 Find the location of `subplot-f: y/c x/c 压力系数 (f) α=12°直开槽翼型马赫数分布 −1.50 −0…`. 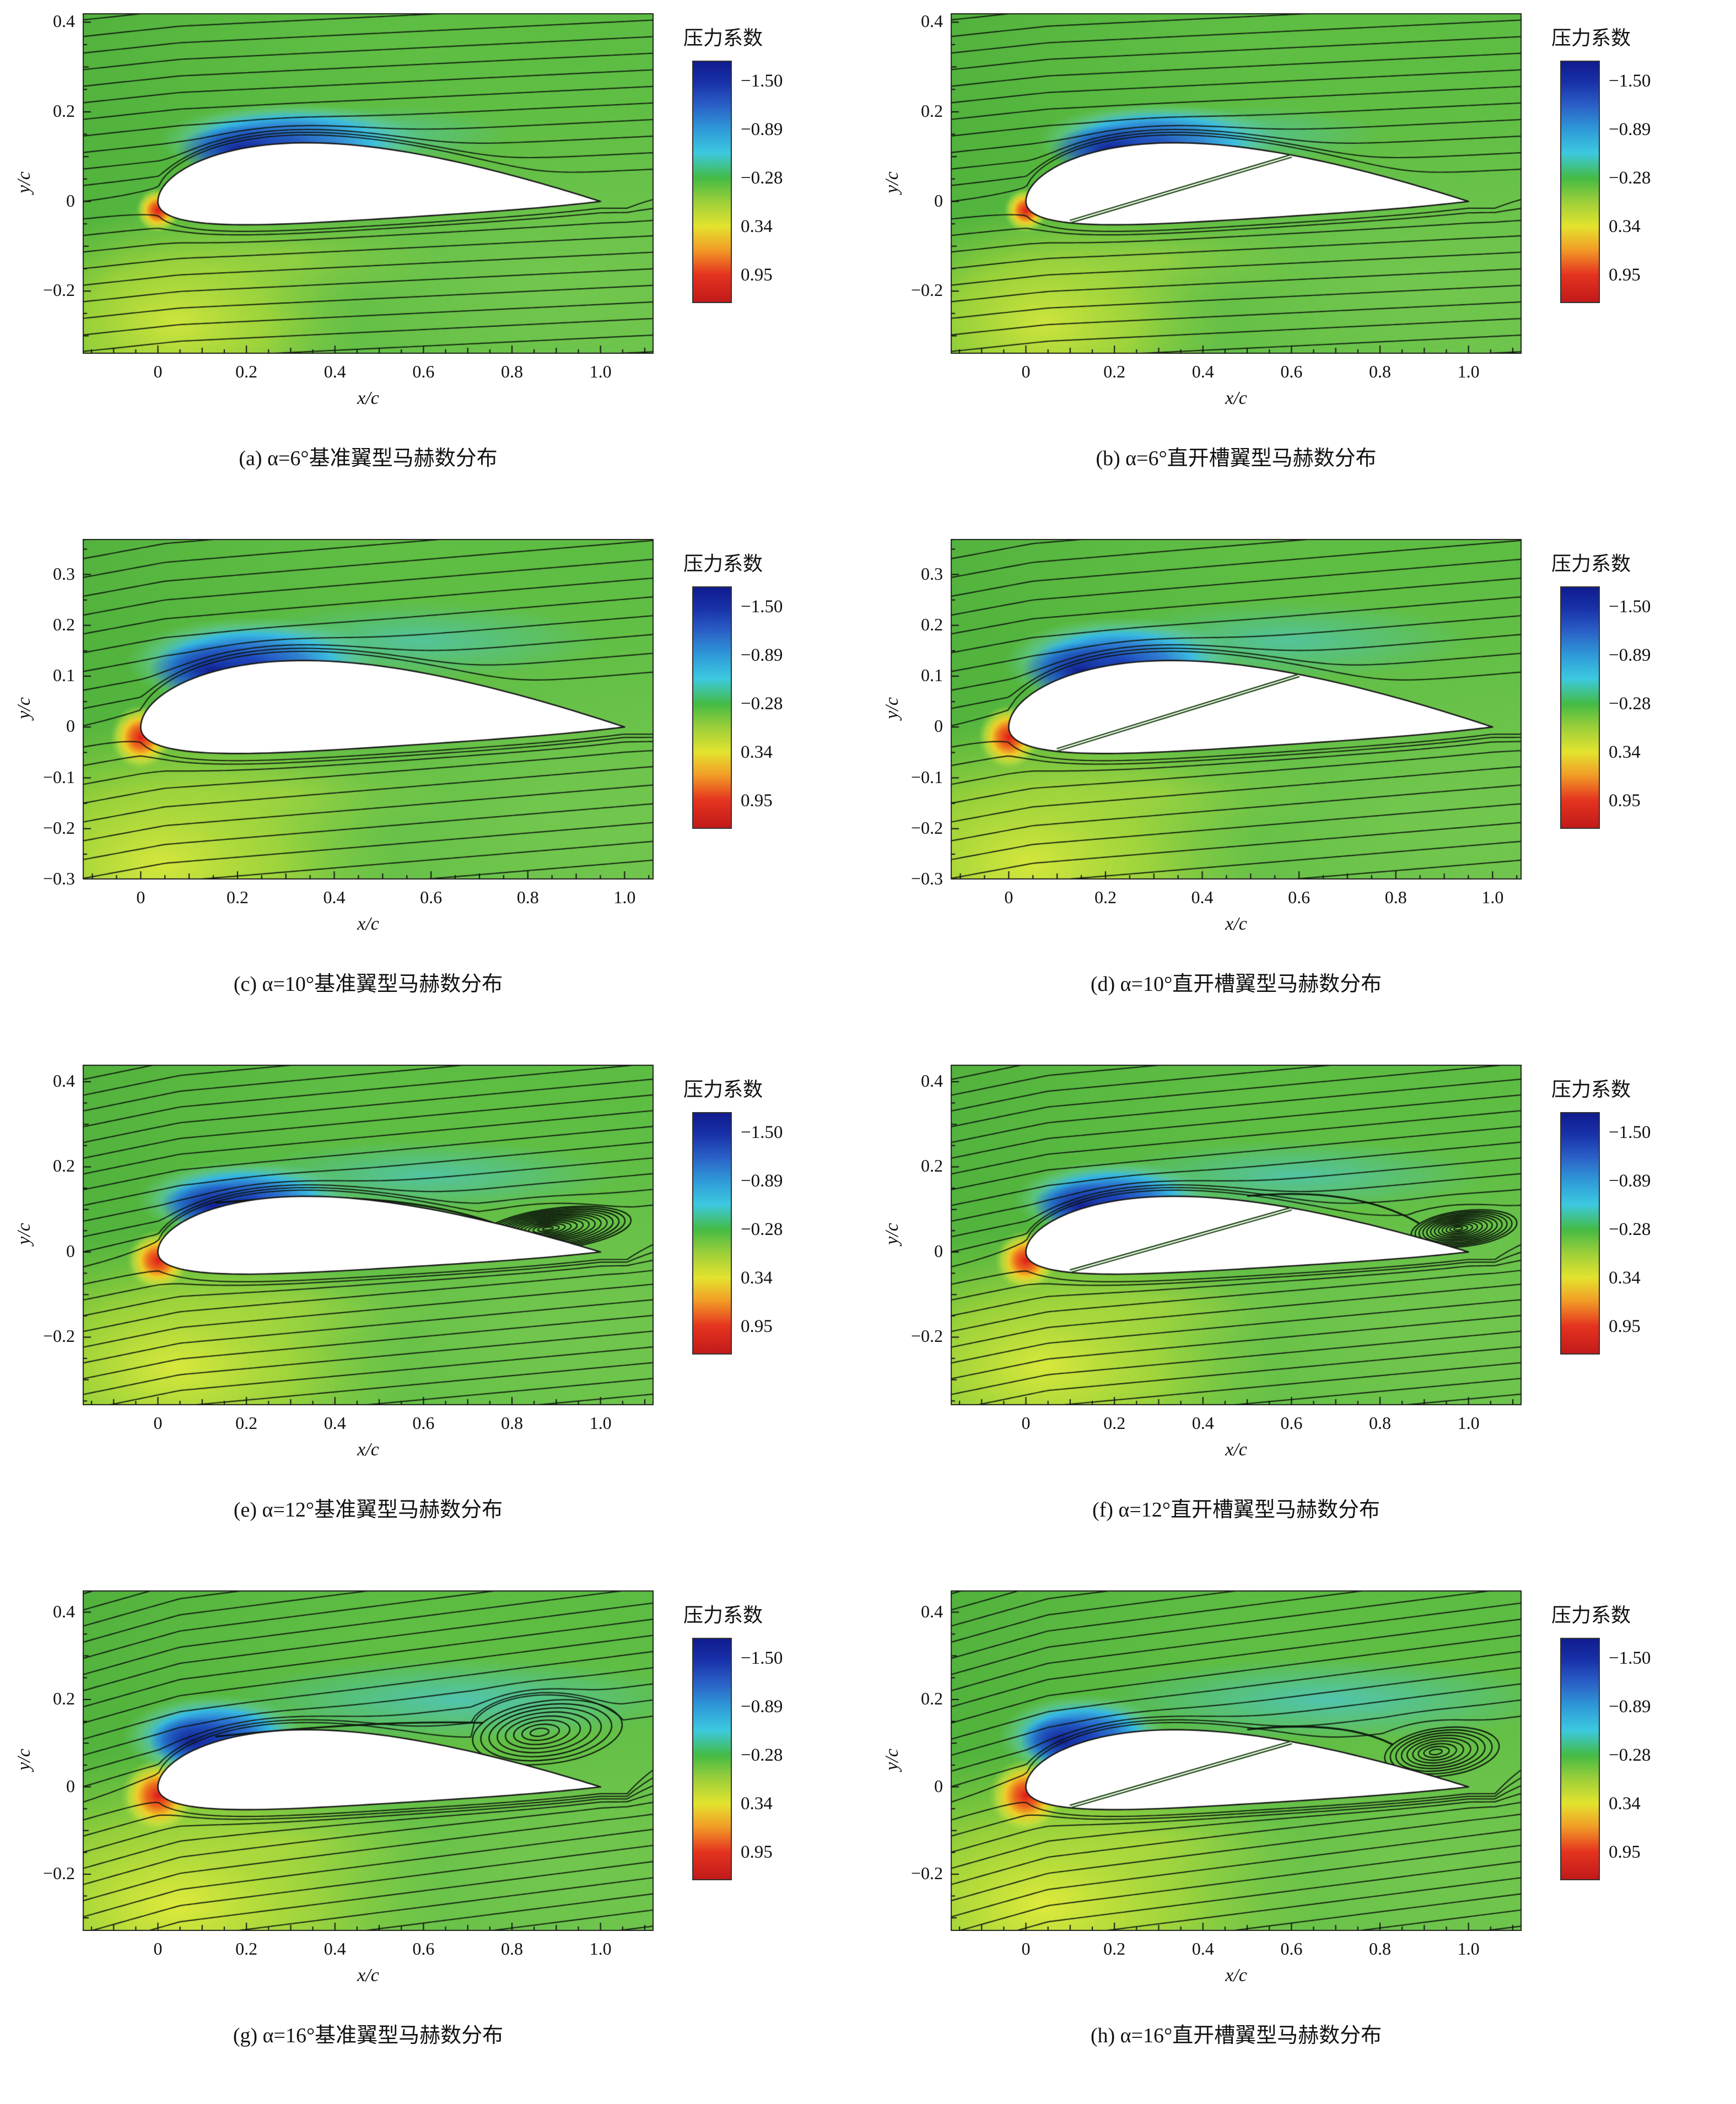

subplot-f: y/c x/c 压力系数 (f) α=12°直开槽翼型马赫数分布 −1.50 −0… is located at coordinates (1302, 1314).